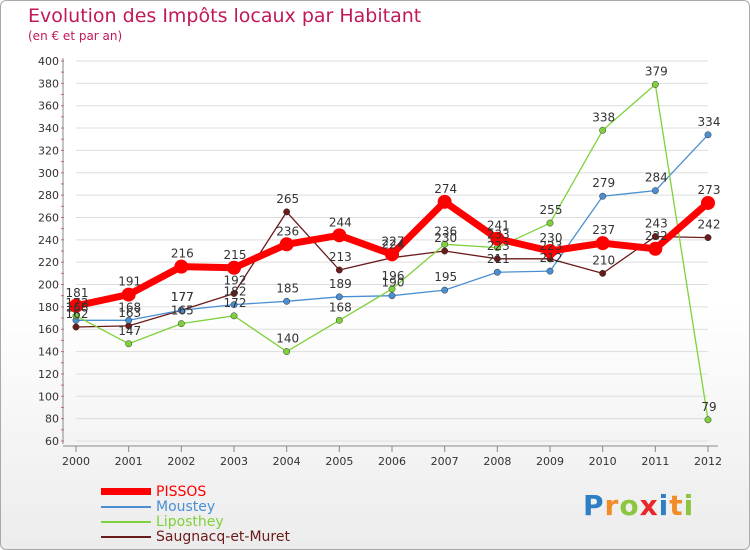  I want to click on data-label: 165, so click(182, 311).